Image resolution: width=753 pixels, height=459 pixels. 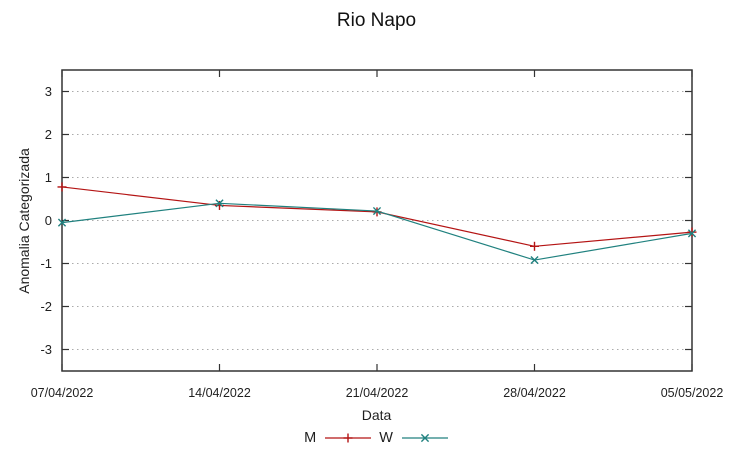 I want to click on series-M, so click(x=377, y=216).